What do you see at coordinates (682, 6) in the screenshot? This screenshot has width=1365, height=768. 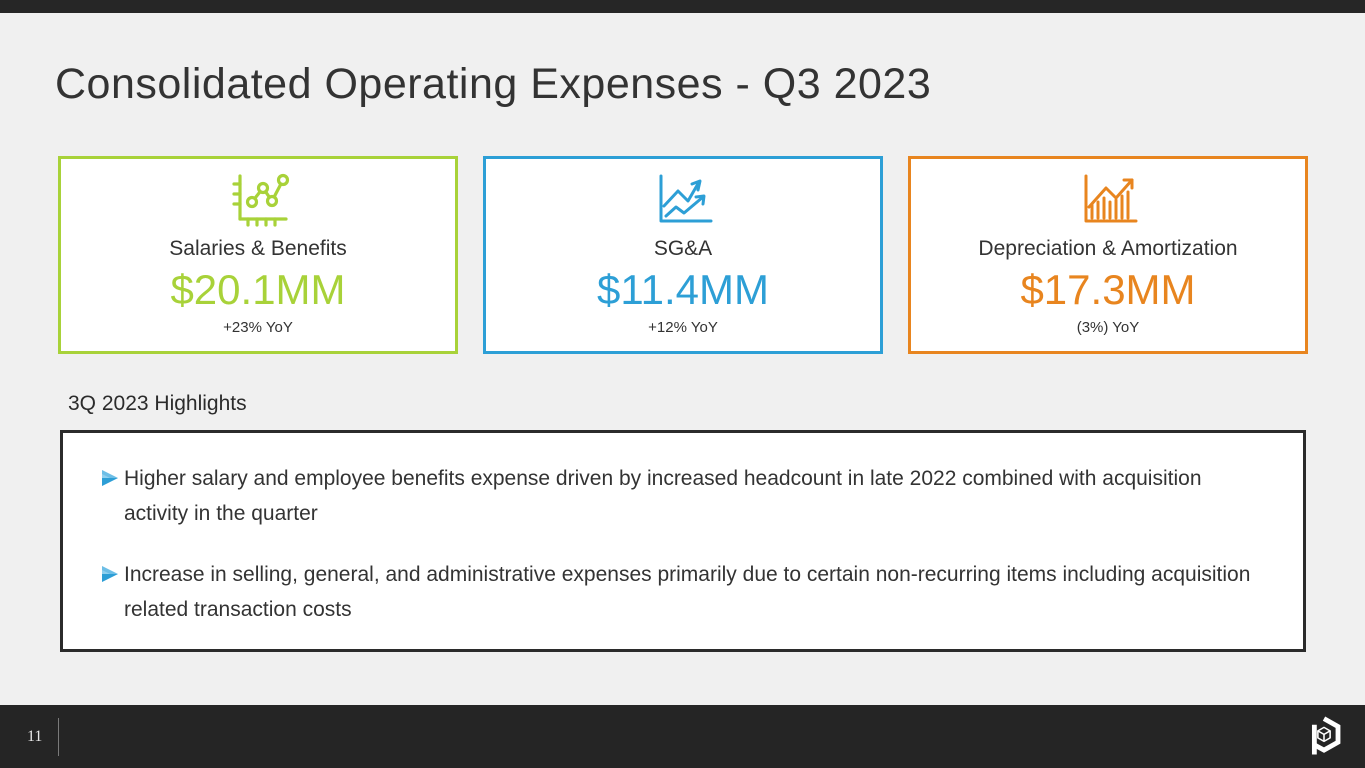 I see `top-accent-bar` at bounding box center [682, 6].